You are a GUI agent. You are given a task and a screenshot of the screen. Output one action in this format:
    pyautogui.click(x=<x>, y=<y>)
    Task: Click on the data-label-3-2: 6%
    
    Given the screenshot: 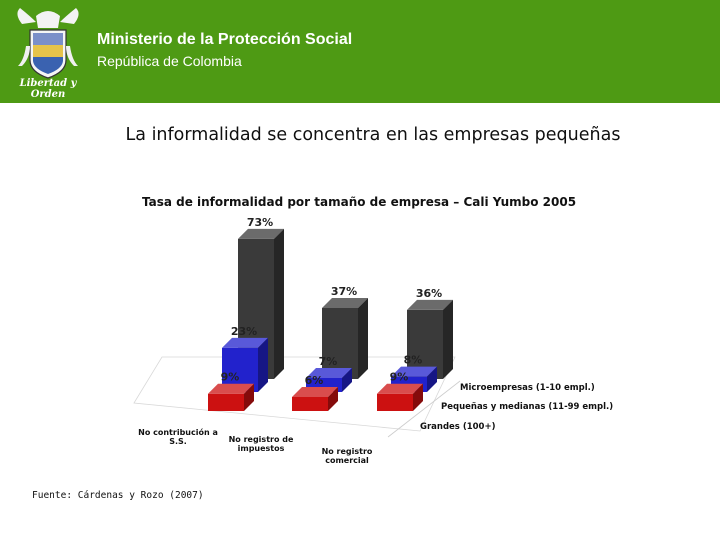 What is the action you would take?
    pyautogui.click(x=314, y=380)
    